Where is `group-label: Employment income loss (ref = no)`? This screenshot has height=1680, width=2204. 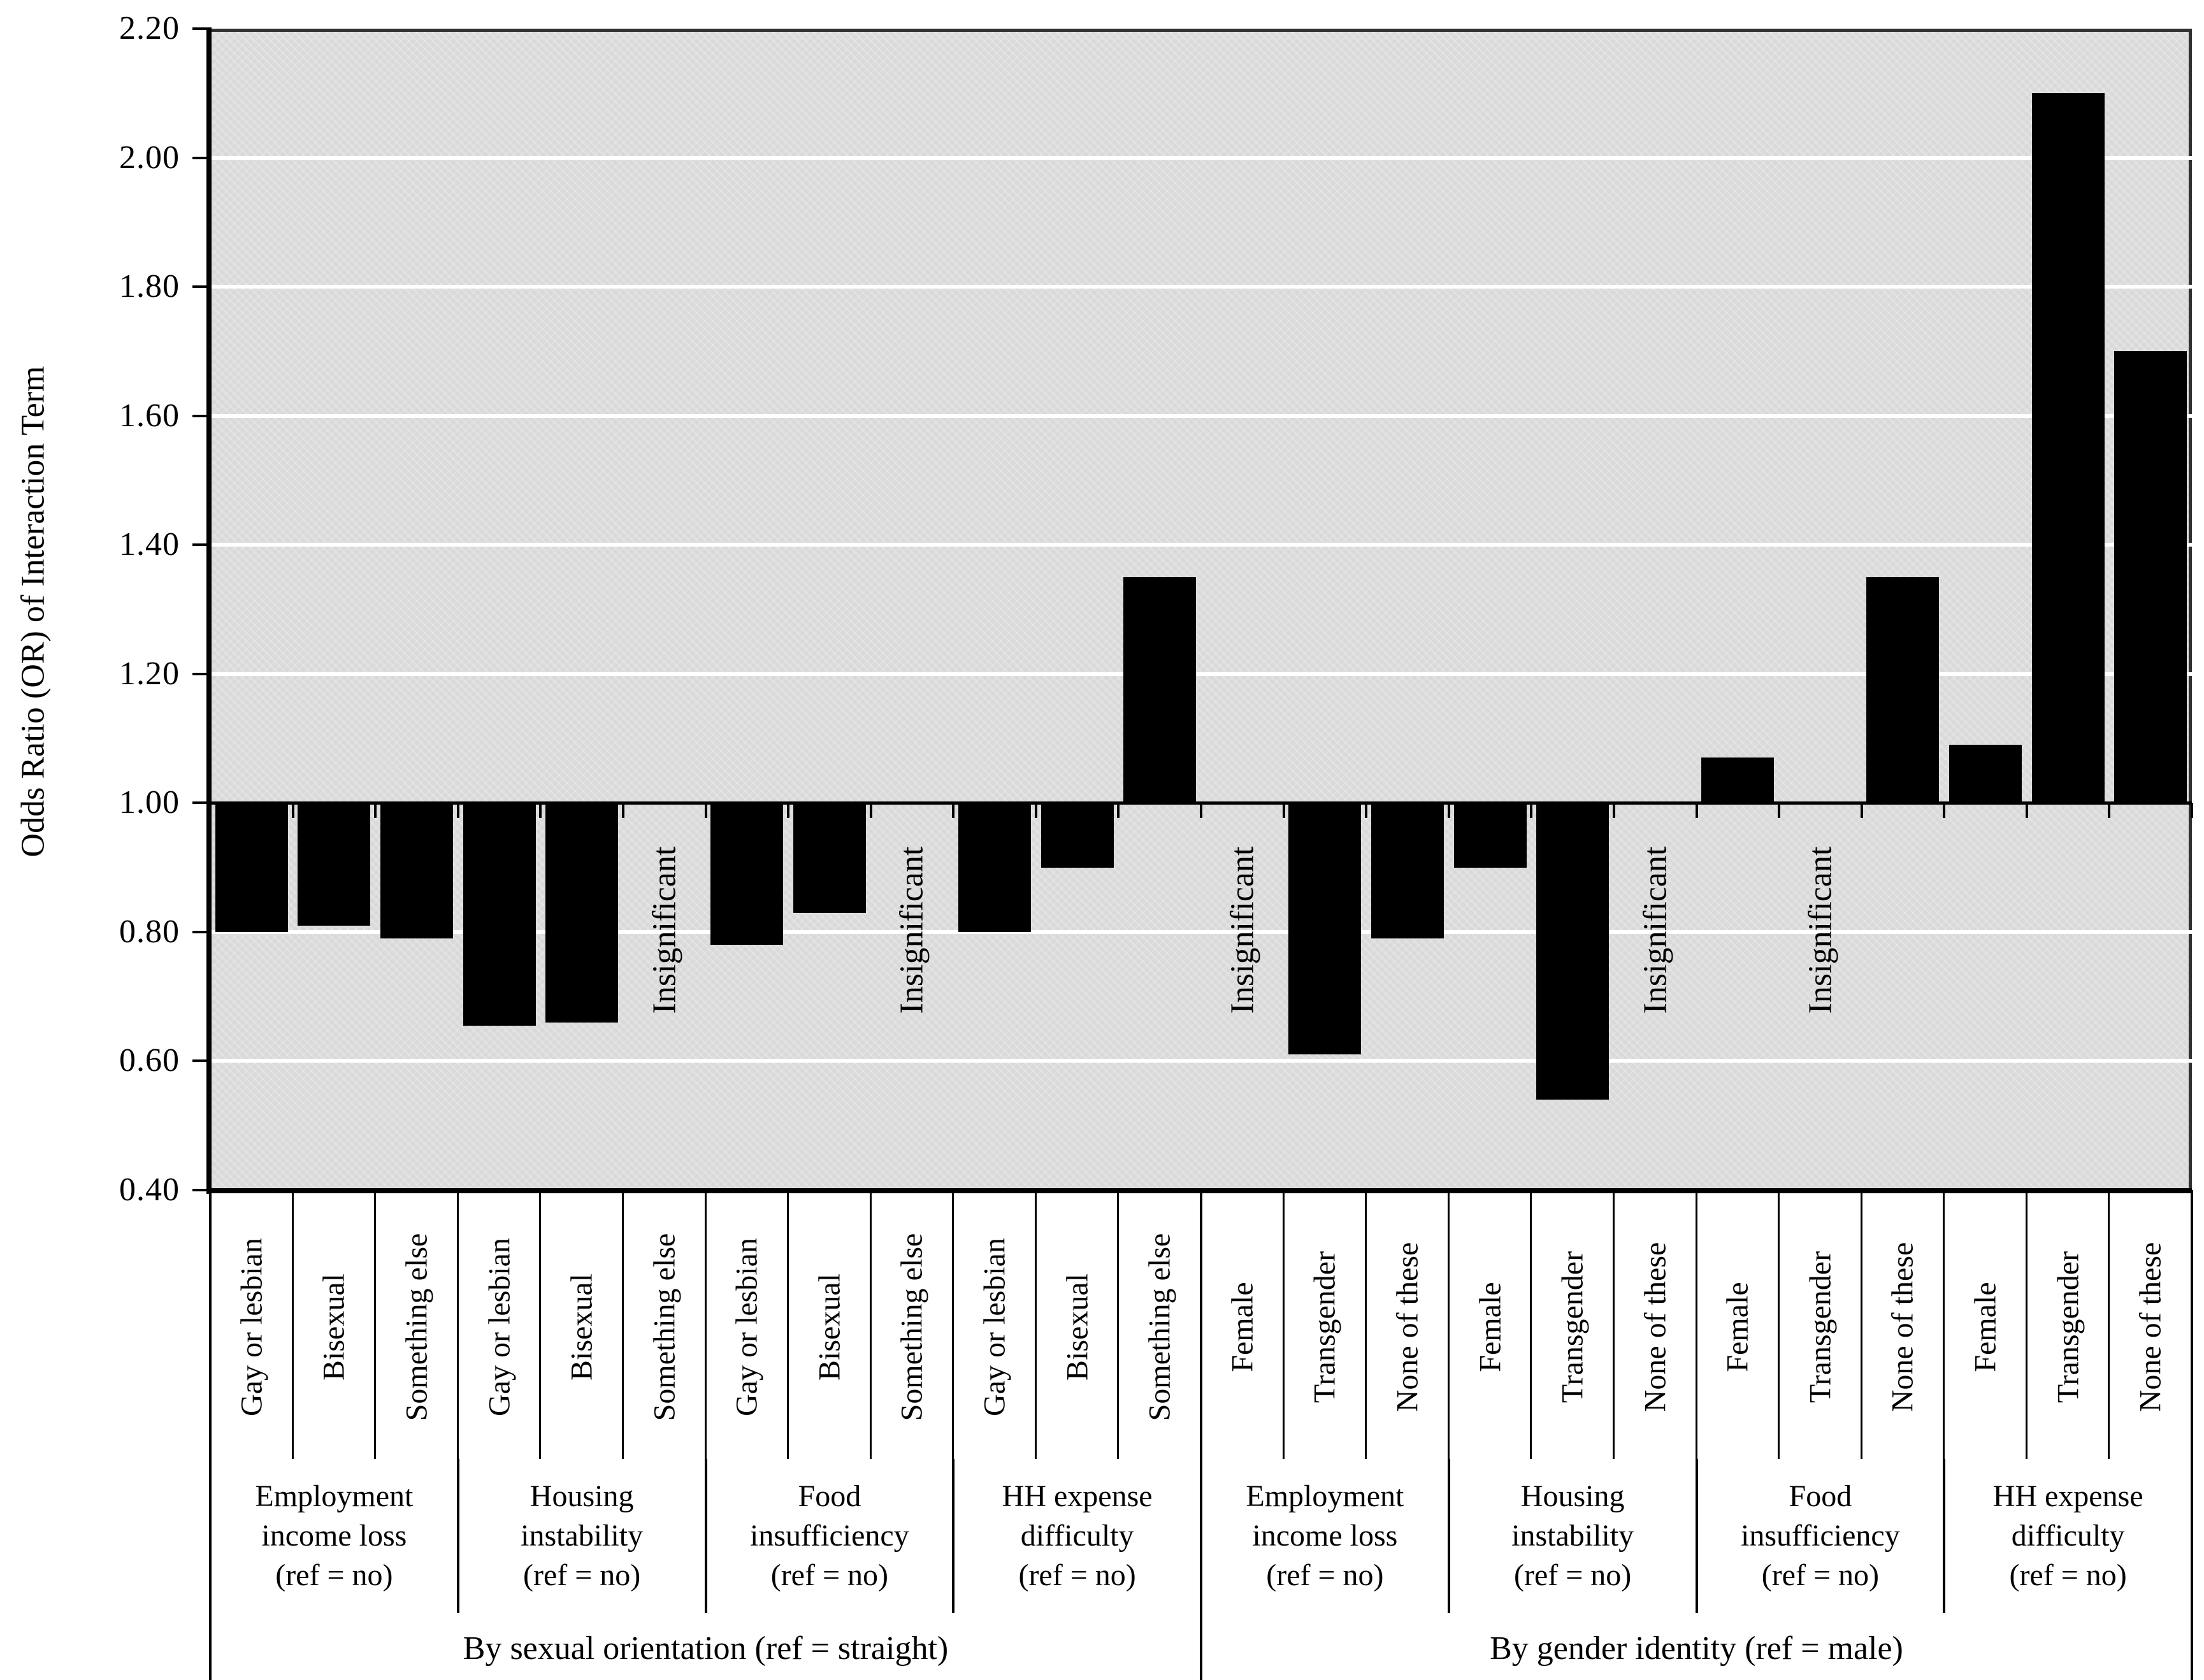 group-label: Employment income loss (ref = no) is located at coordinates (1325, 1535).